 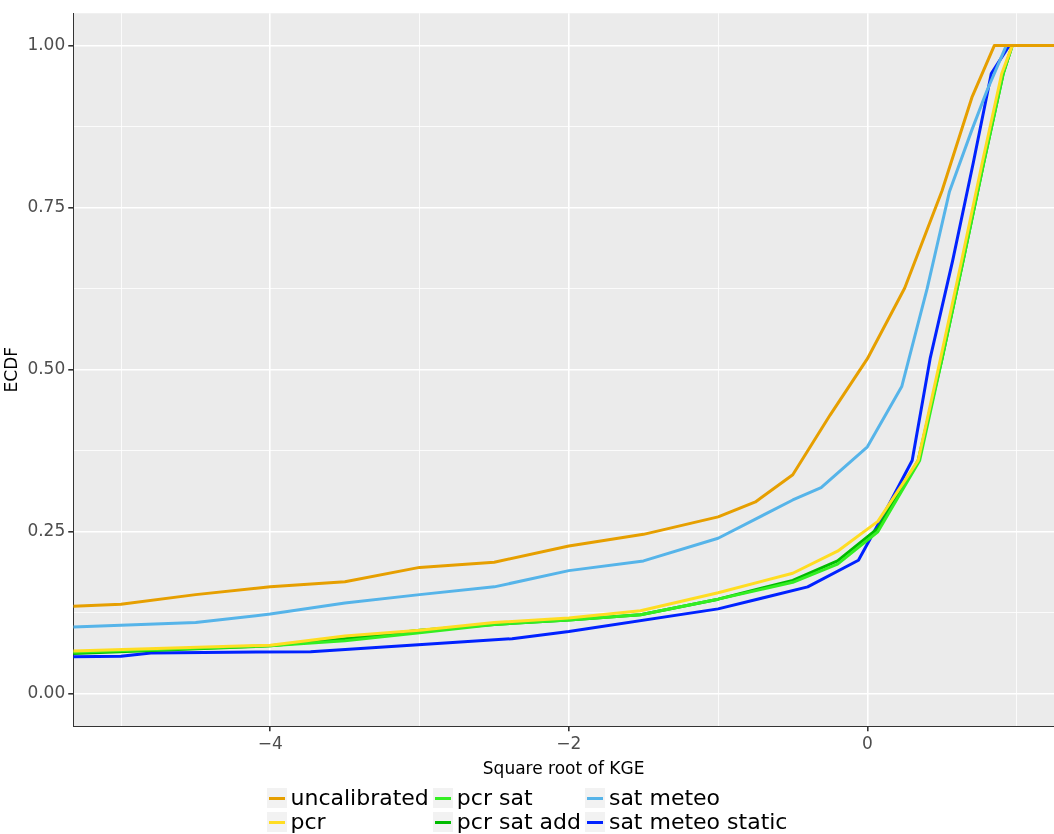 What do you see at coordinates (46, 530) in the screenshot?
I see `y-tick-label: 0.25` at bounding box center [46, 530].